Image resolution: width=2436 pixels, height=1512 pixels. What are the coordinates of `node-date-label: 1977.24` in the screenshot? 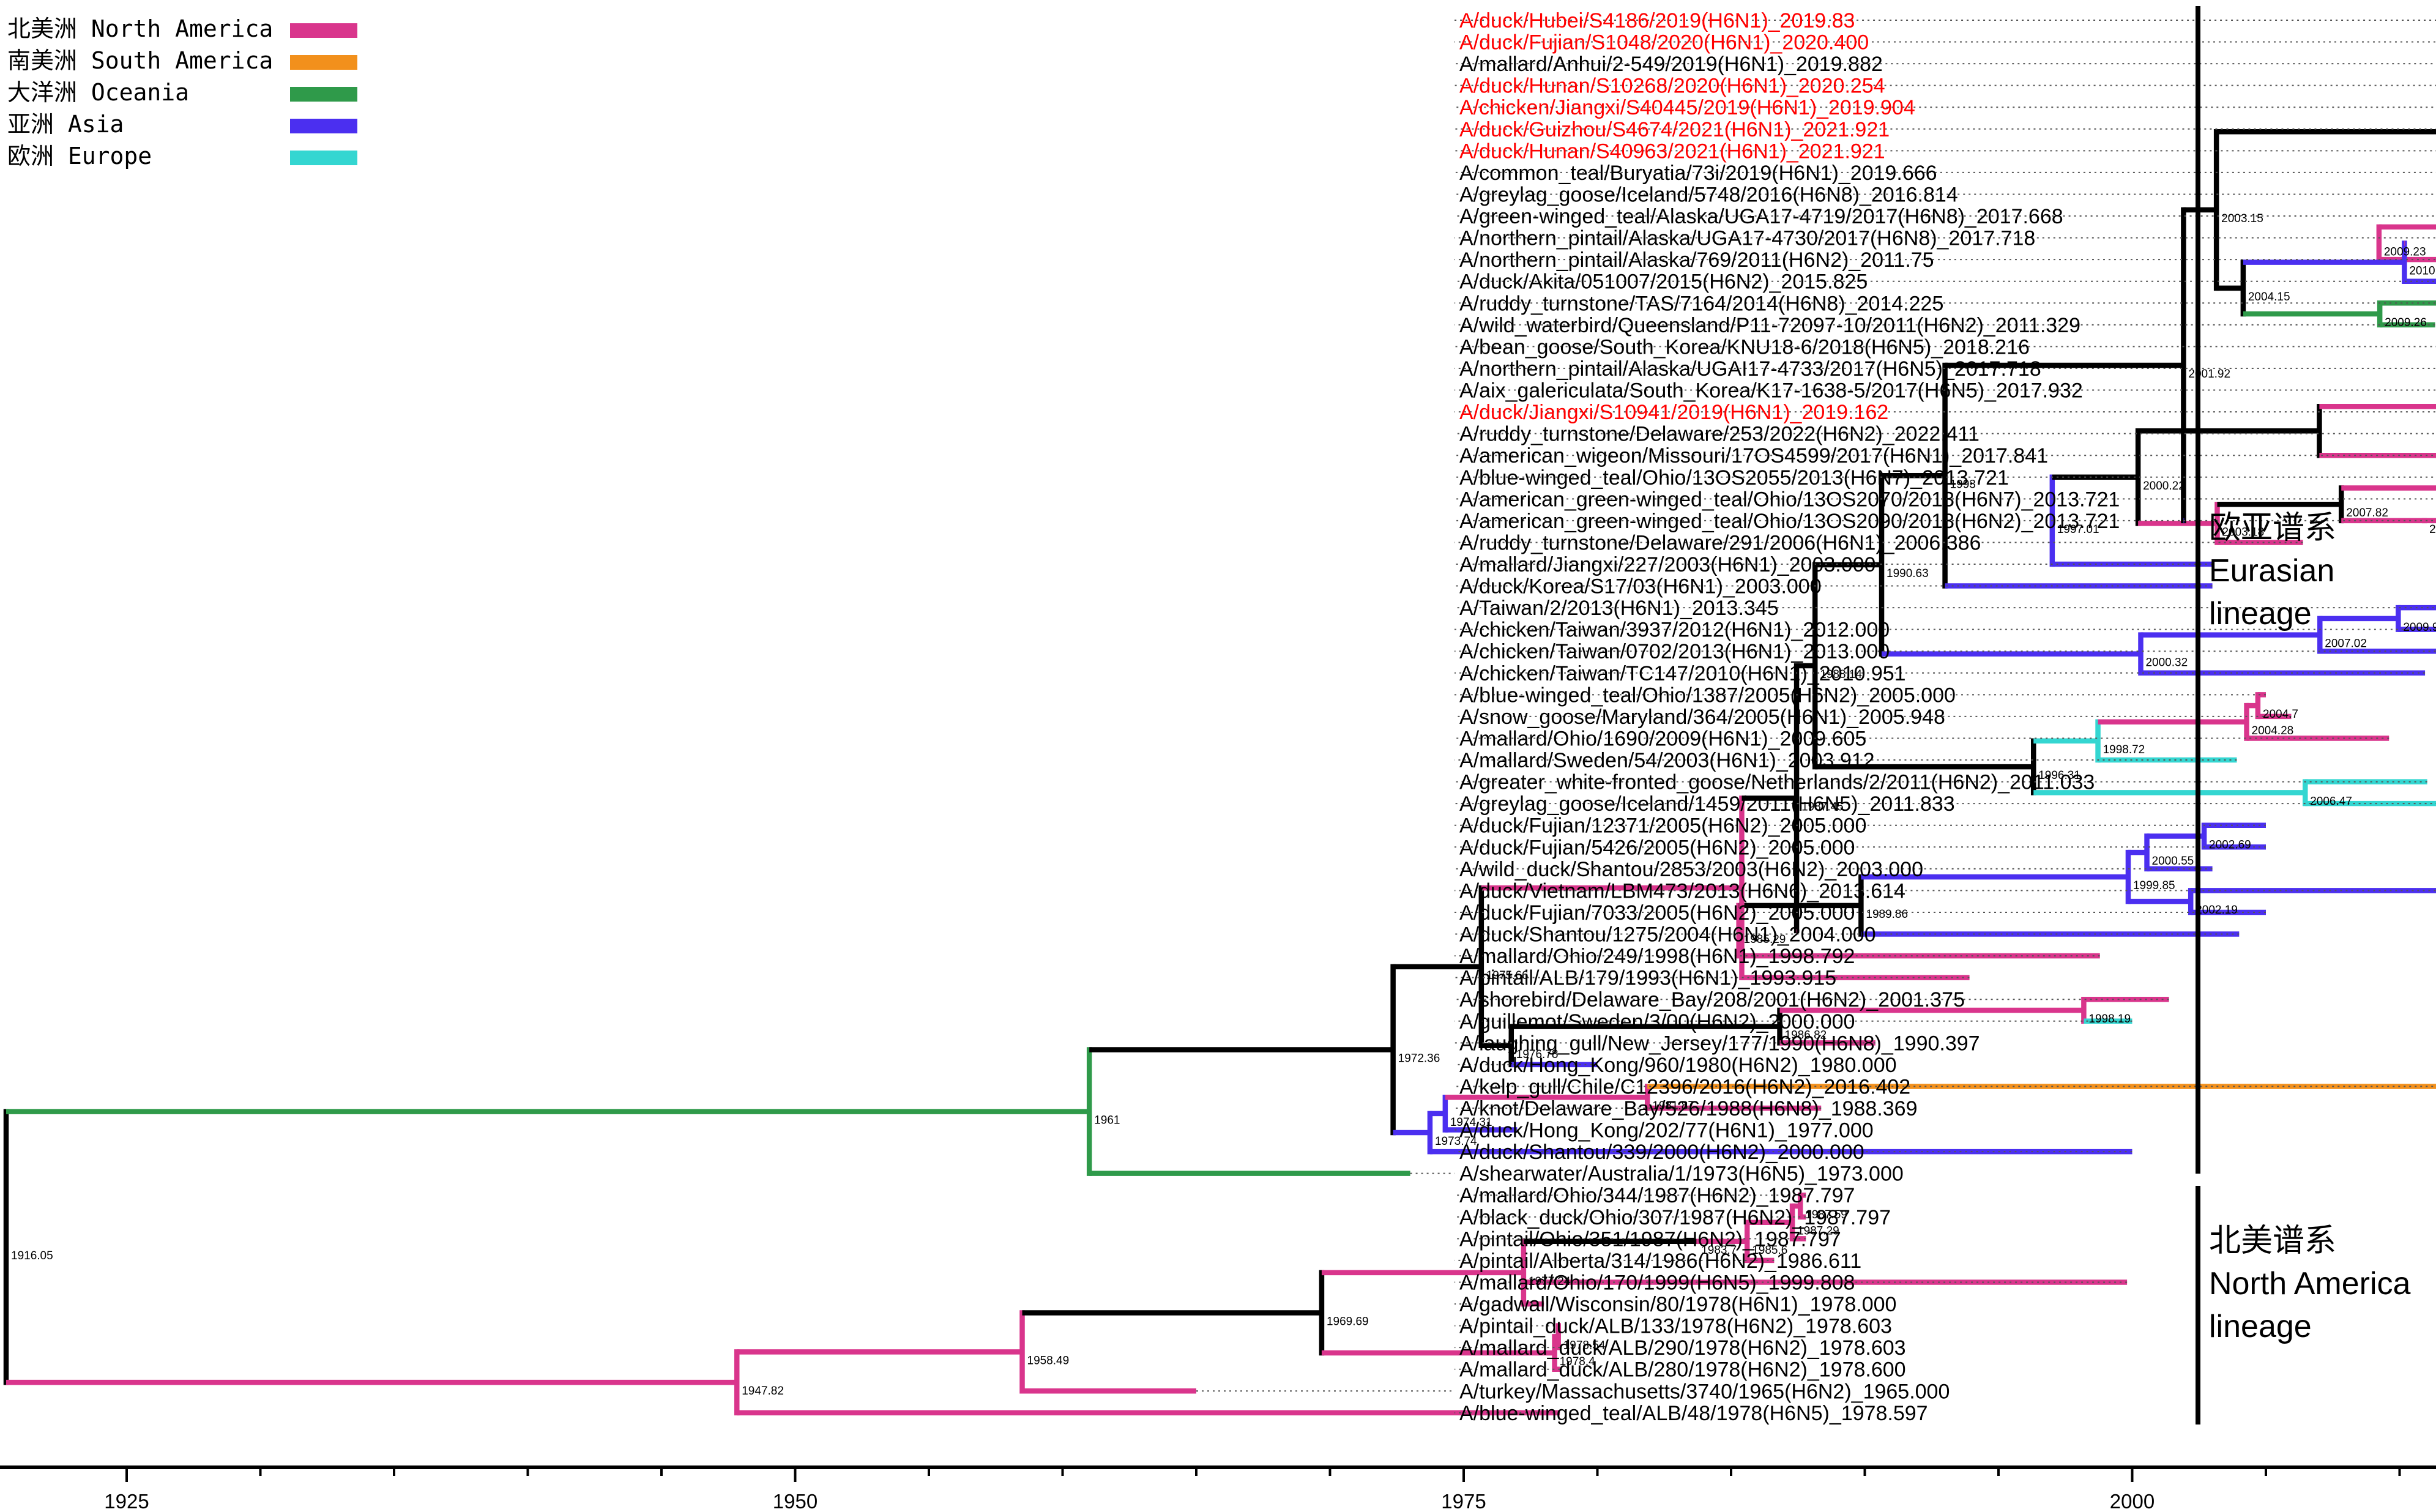 It's located at (1550, 1282).